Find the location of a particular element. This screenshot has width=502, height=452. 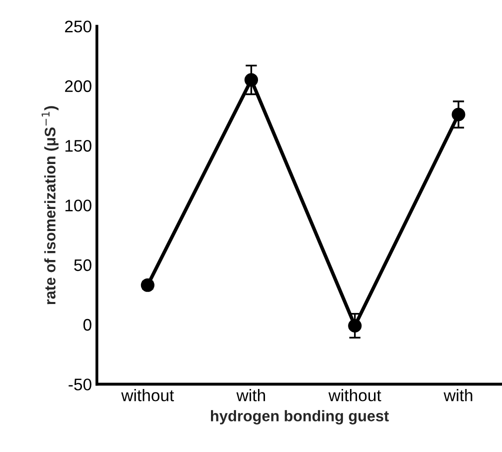

y-tick-label: 50 is located at coordinates (83, 265).